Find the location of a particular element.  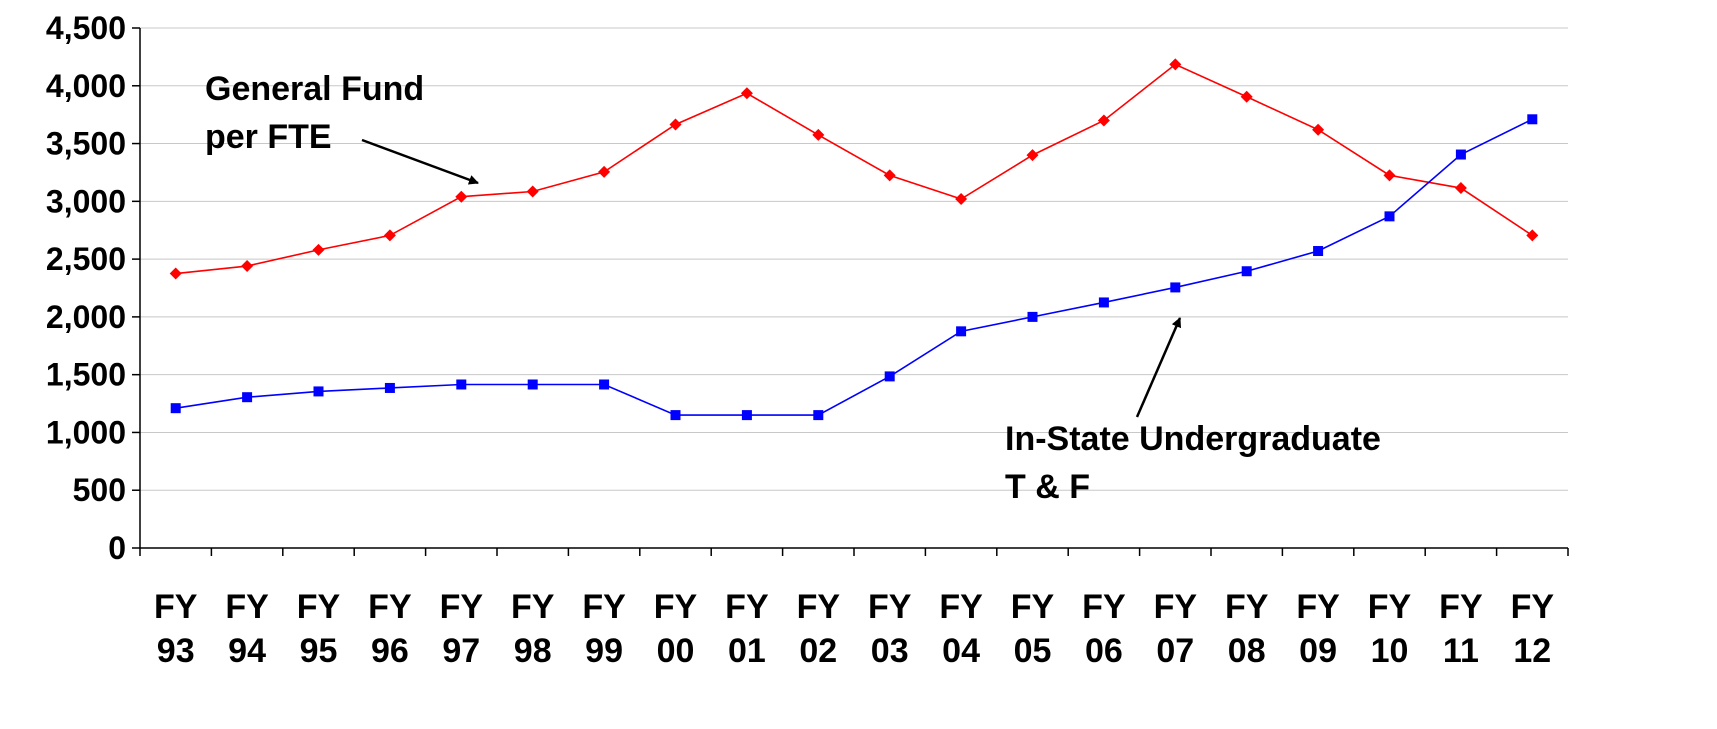

x-tick-label-line: 12 is located at coordinates (1532, 651).